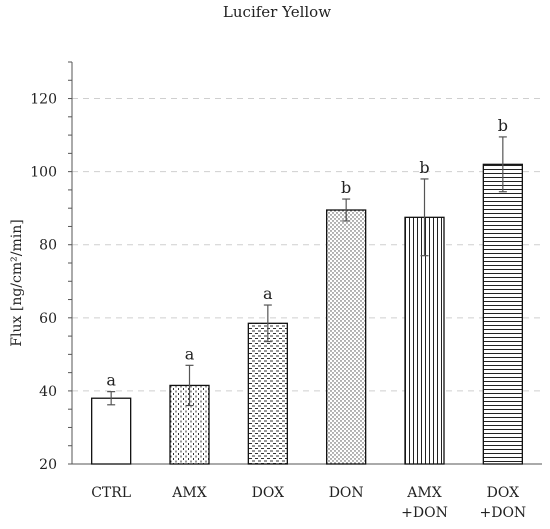 This screenshot has width=550, height=529. Describe the element at coordinates (48, 392) in the screenshot. I see `y-tick-label: 40` at that location.